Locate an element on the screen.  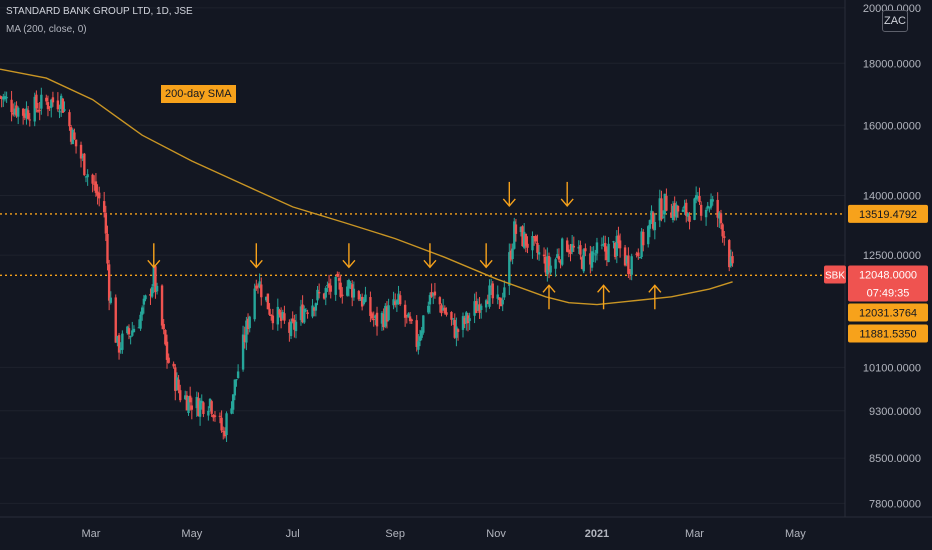
price-tick-label: 7800.0000 is located at coordinates (895, 504).